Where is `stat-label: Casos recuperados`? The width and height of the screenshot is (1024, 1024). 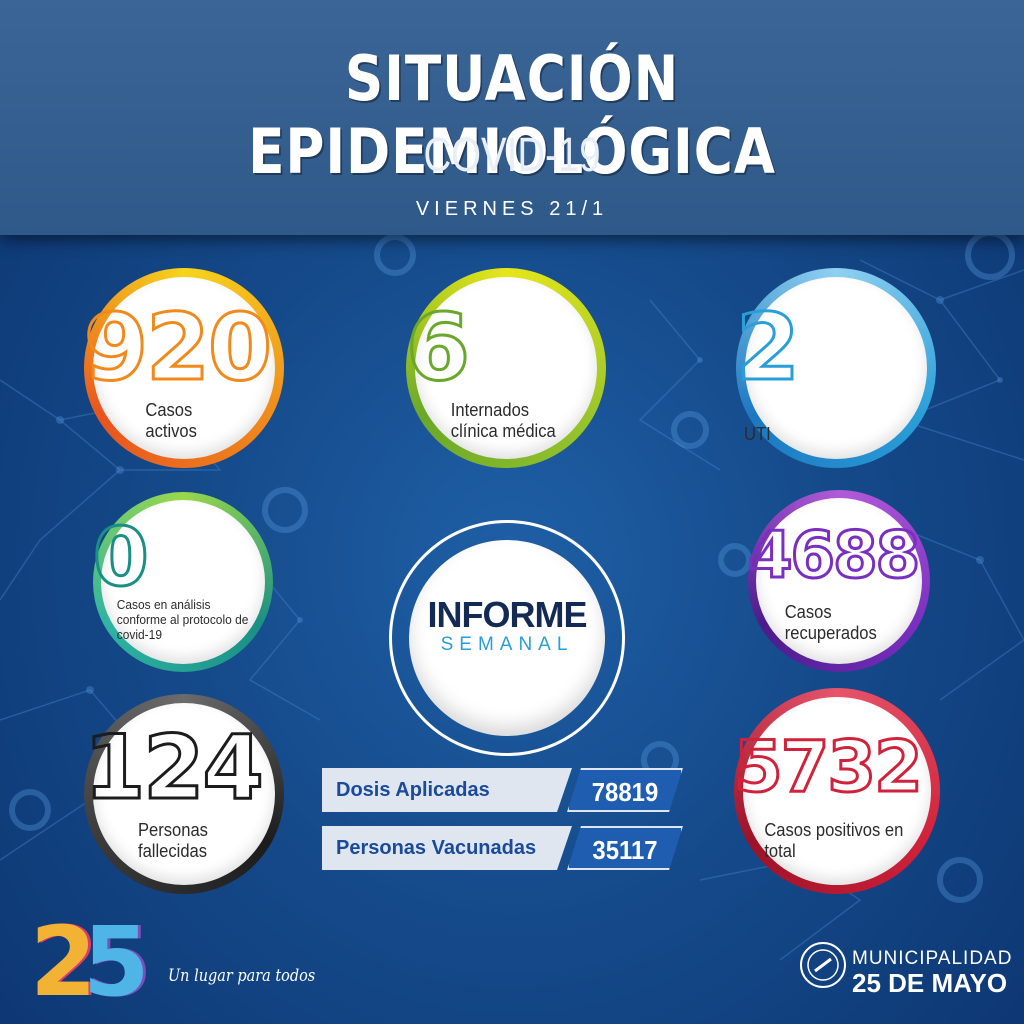
stat-label: Casos recuperados is located at coordinates (830, 622).